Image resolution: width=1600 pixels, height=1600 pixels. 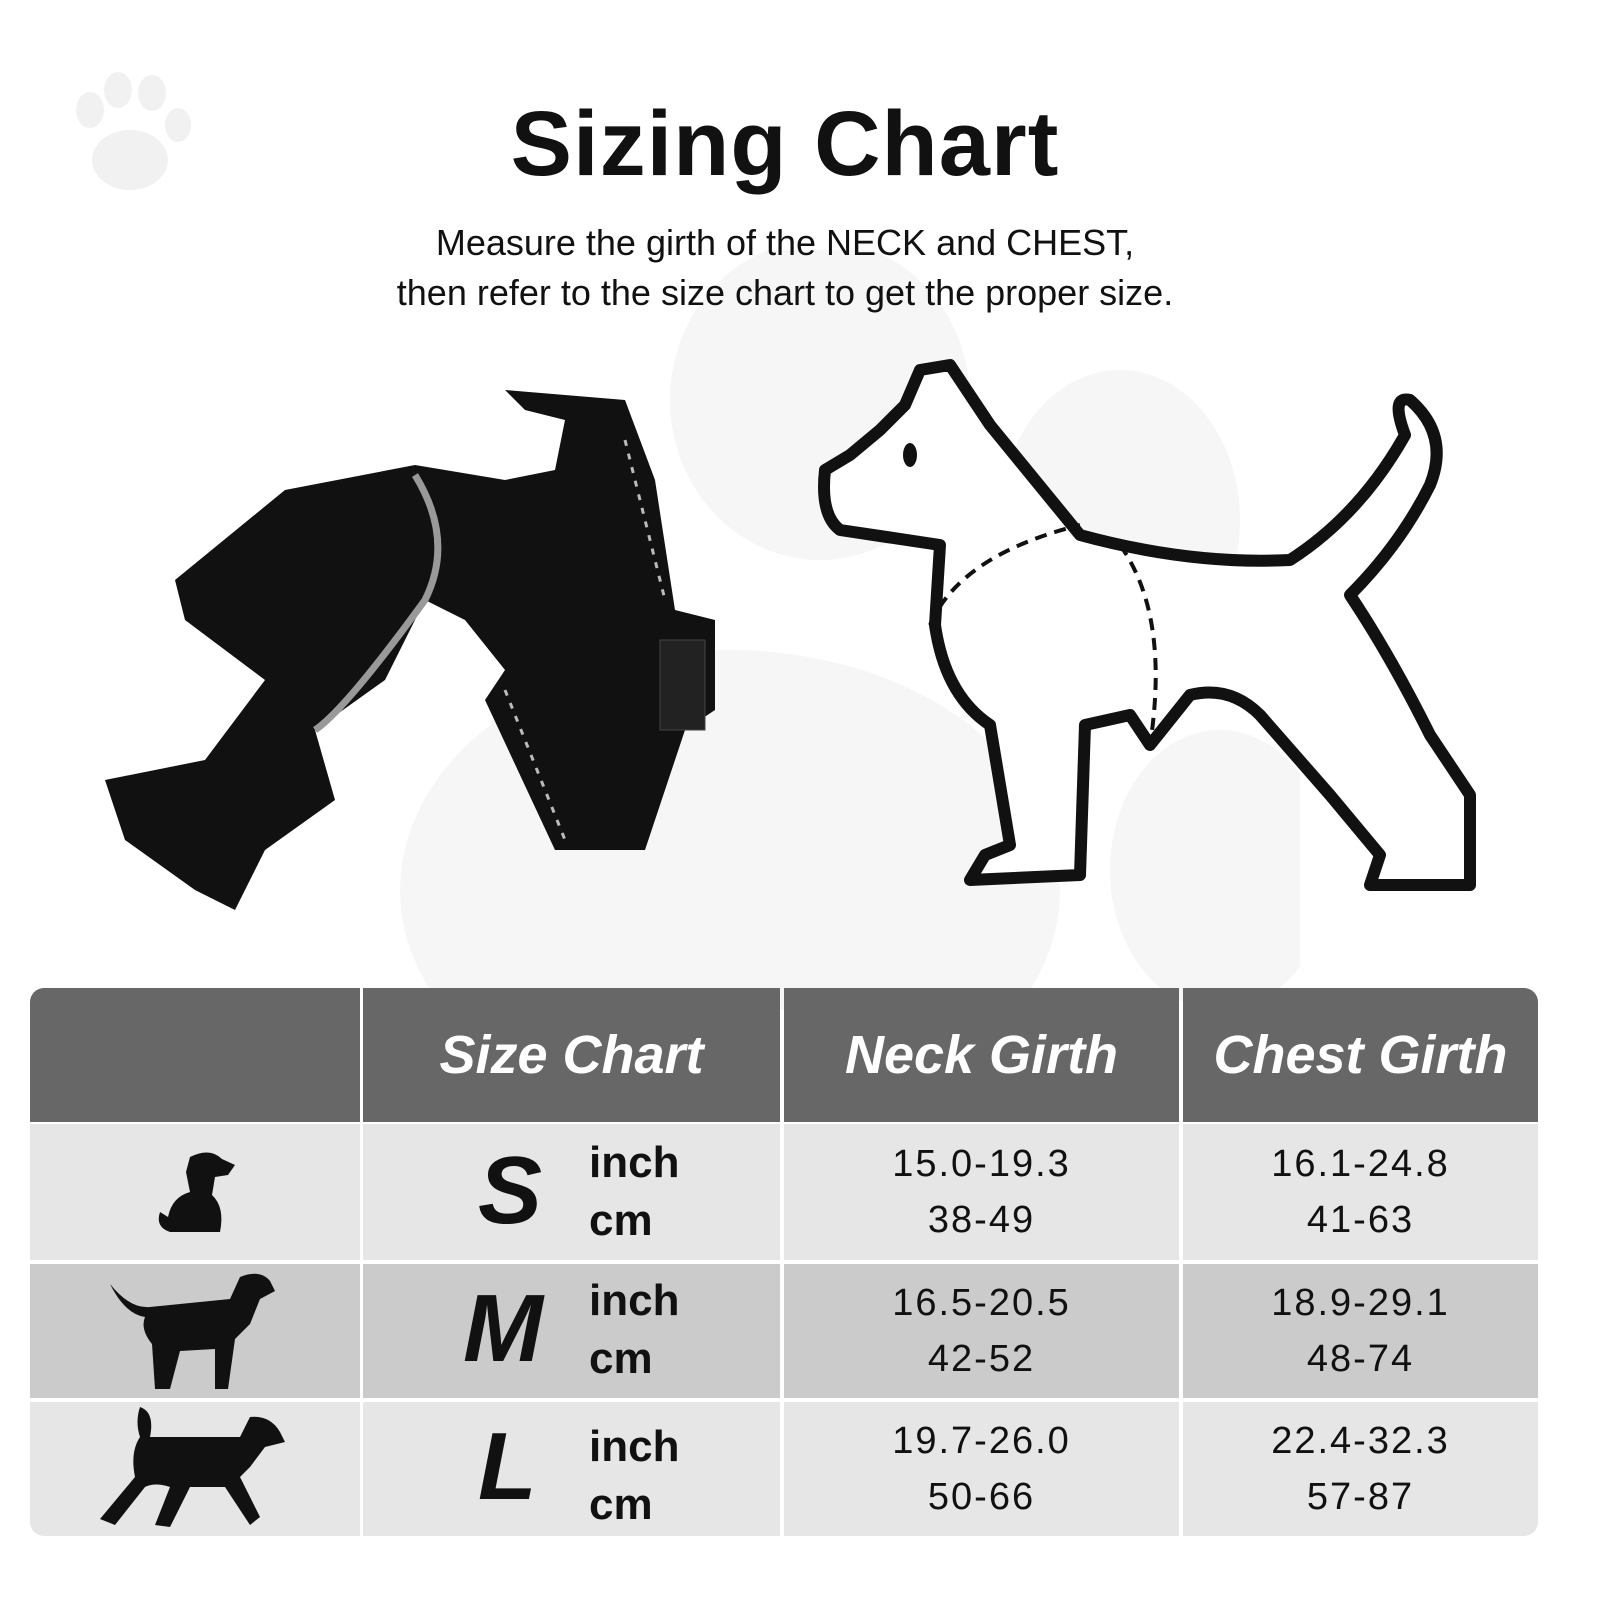 I want to click on chest-inch: 22.4-32.3, so click(x=1360, y=1441).